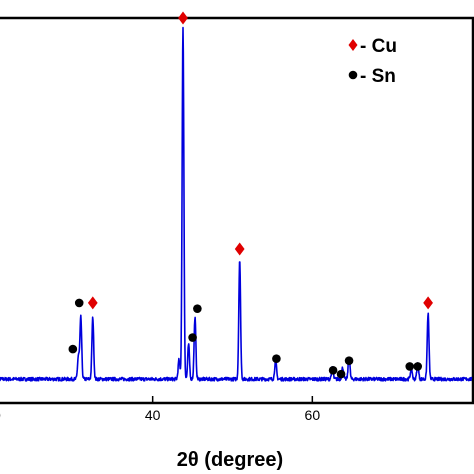 The width and height of the screenshot is (474, 474). Describe the element at coordinates (372, 61) in the screenshot. I see `legend: - Cu - Sn` at that location.